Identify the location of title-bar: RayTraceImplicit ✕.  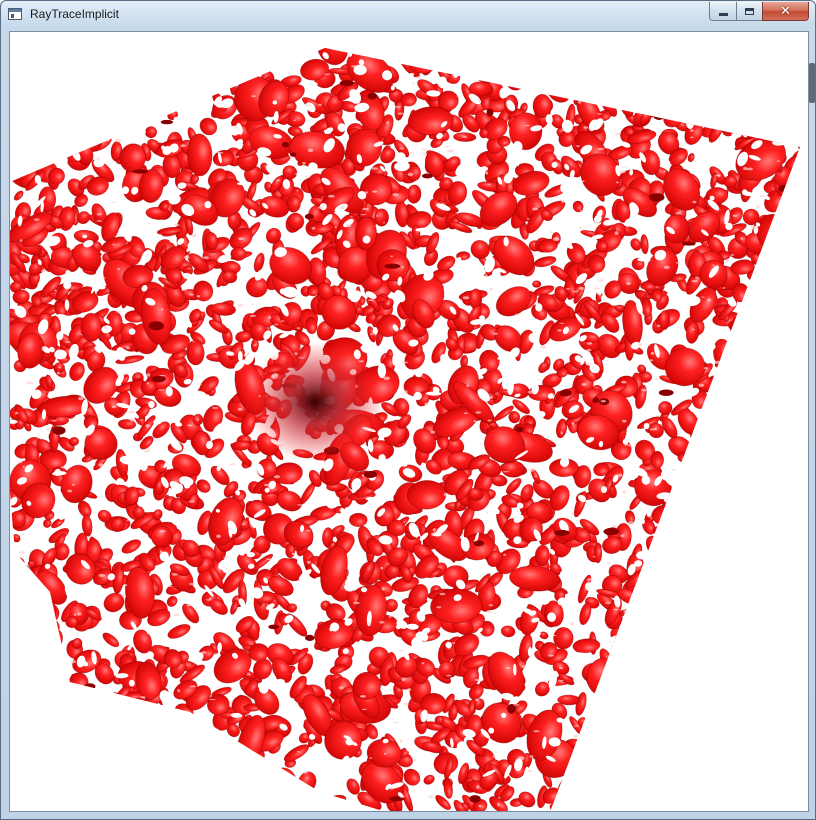
(408, 15).